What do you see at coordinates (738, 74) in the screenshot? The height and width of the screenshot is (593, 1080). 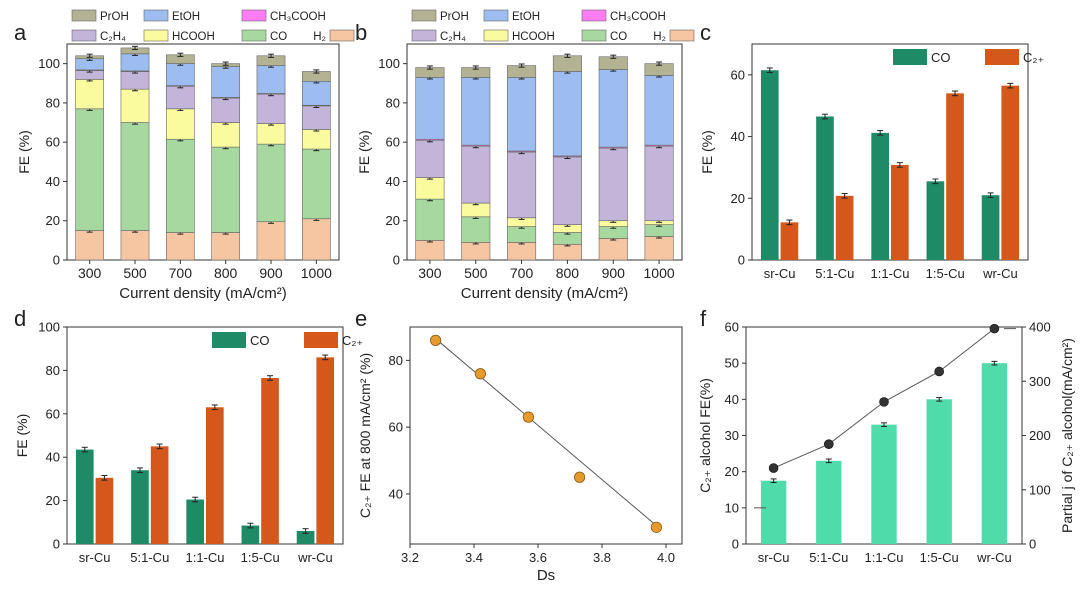 I see `panel-c-ytick-label: 60` at bounding box center [738, 74].